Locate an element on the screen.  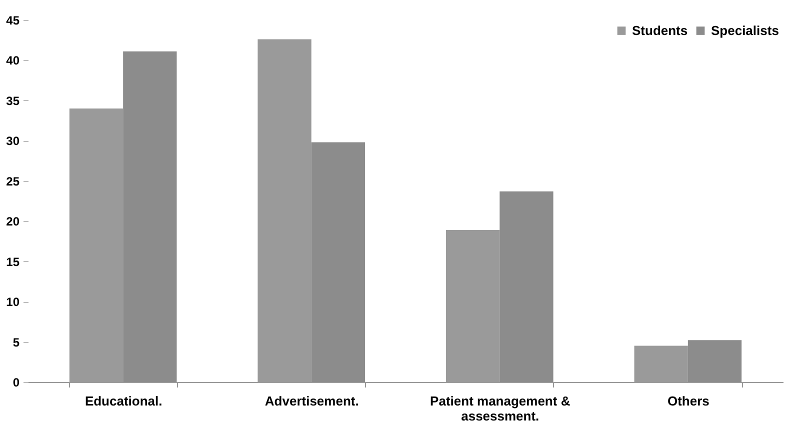
y-tick-label: 40 is located at coordinates (13, 61).